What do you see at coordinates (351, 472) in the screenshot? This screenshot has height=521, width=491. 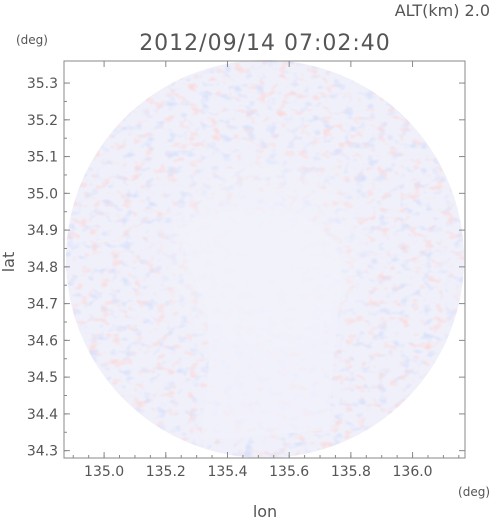 I see `x-tick-label: 135.8` at bounding box center [351, 472].